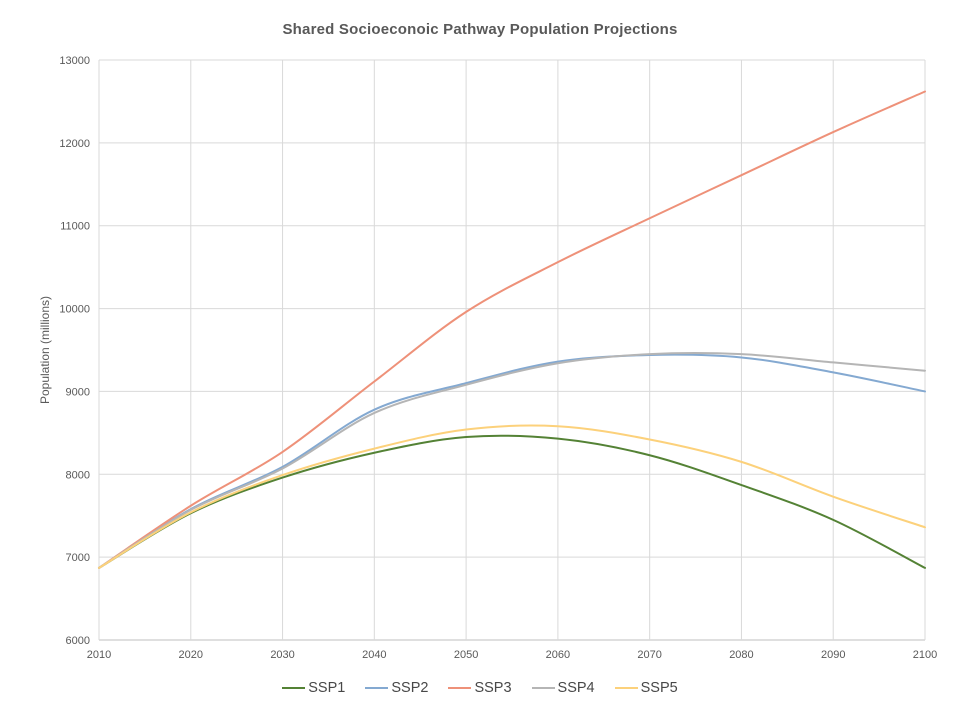 The height and width of the screenshot is (720, 960). Describe the element at coordinates (659, 688) in the screenshot. I see `legend-label-ssp5: SSP5` at that location.